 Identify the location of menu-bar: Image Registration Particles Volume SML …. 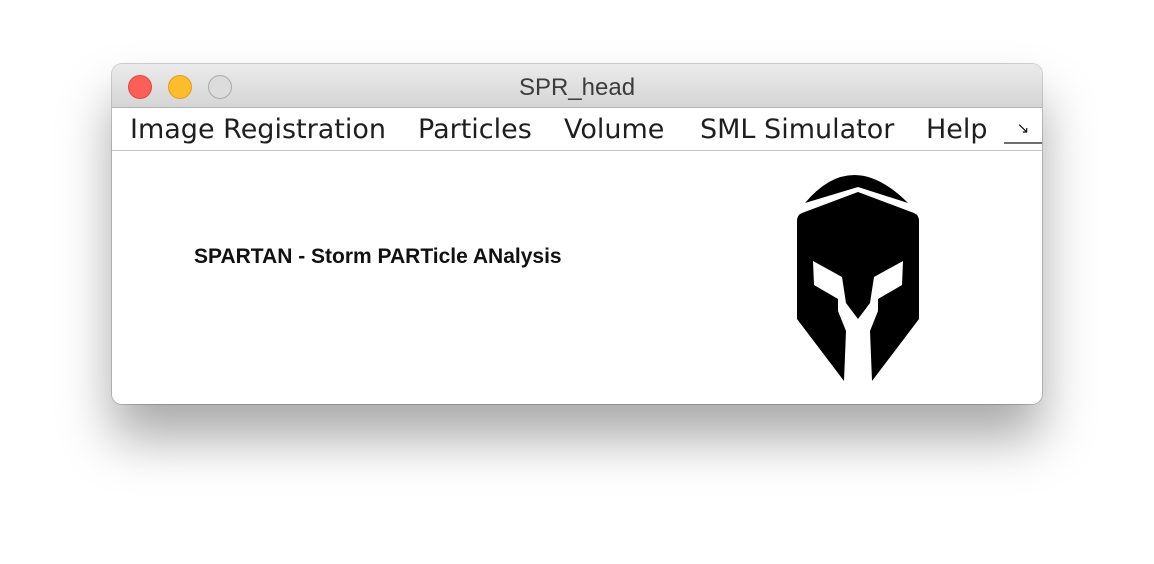
(577, 129).